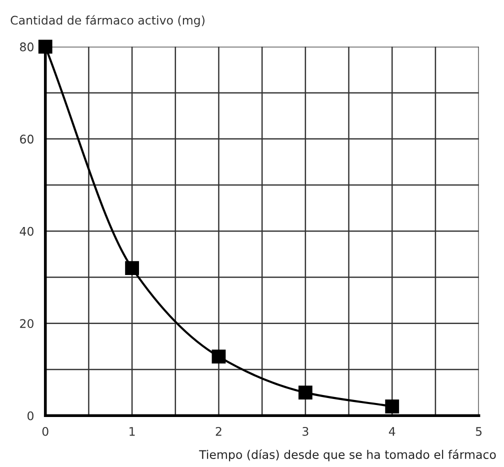 Image resolution: width=504 pixels, height=467 pixels. What do you see at coordinates (45, 431) in the screenshot?
I see `x-tick-label: 0` at bounding box center [45, 431].